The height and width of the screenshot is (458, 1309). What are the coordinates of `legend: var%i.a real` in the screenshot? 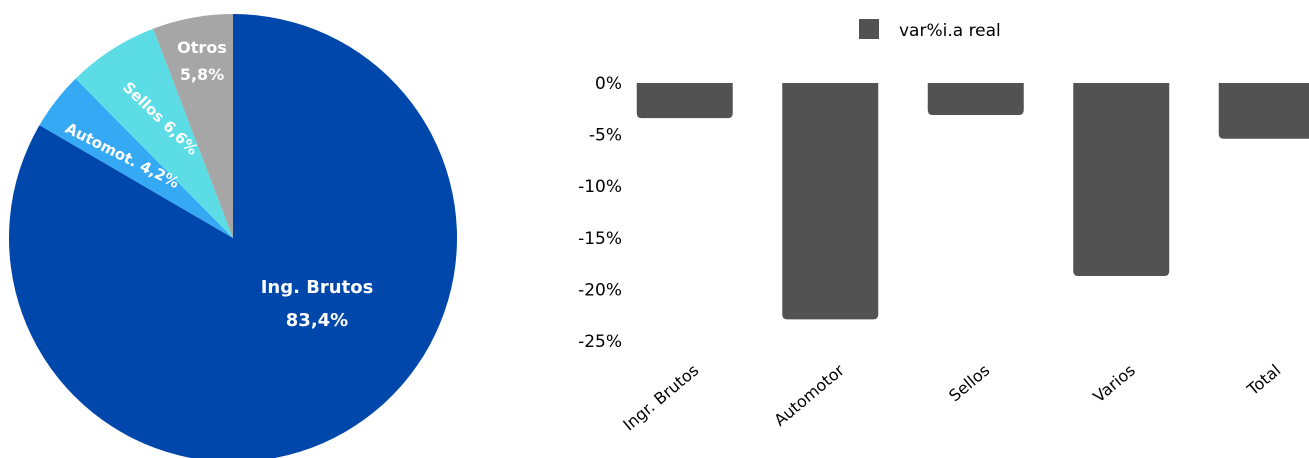 It's located at (930, 30).